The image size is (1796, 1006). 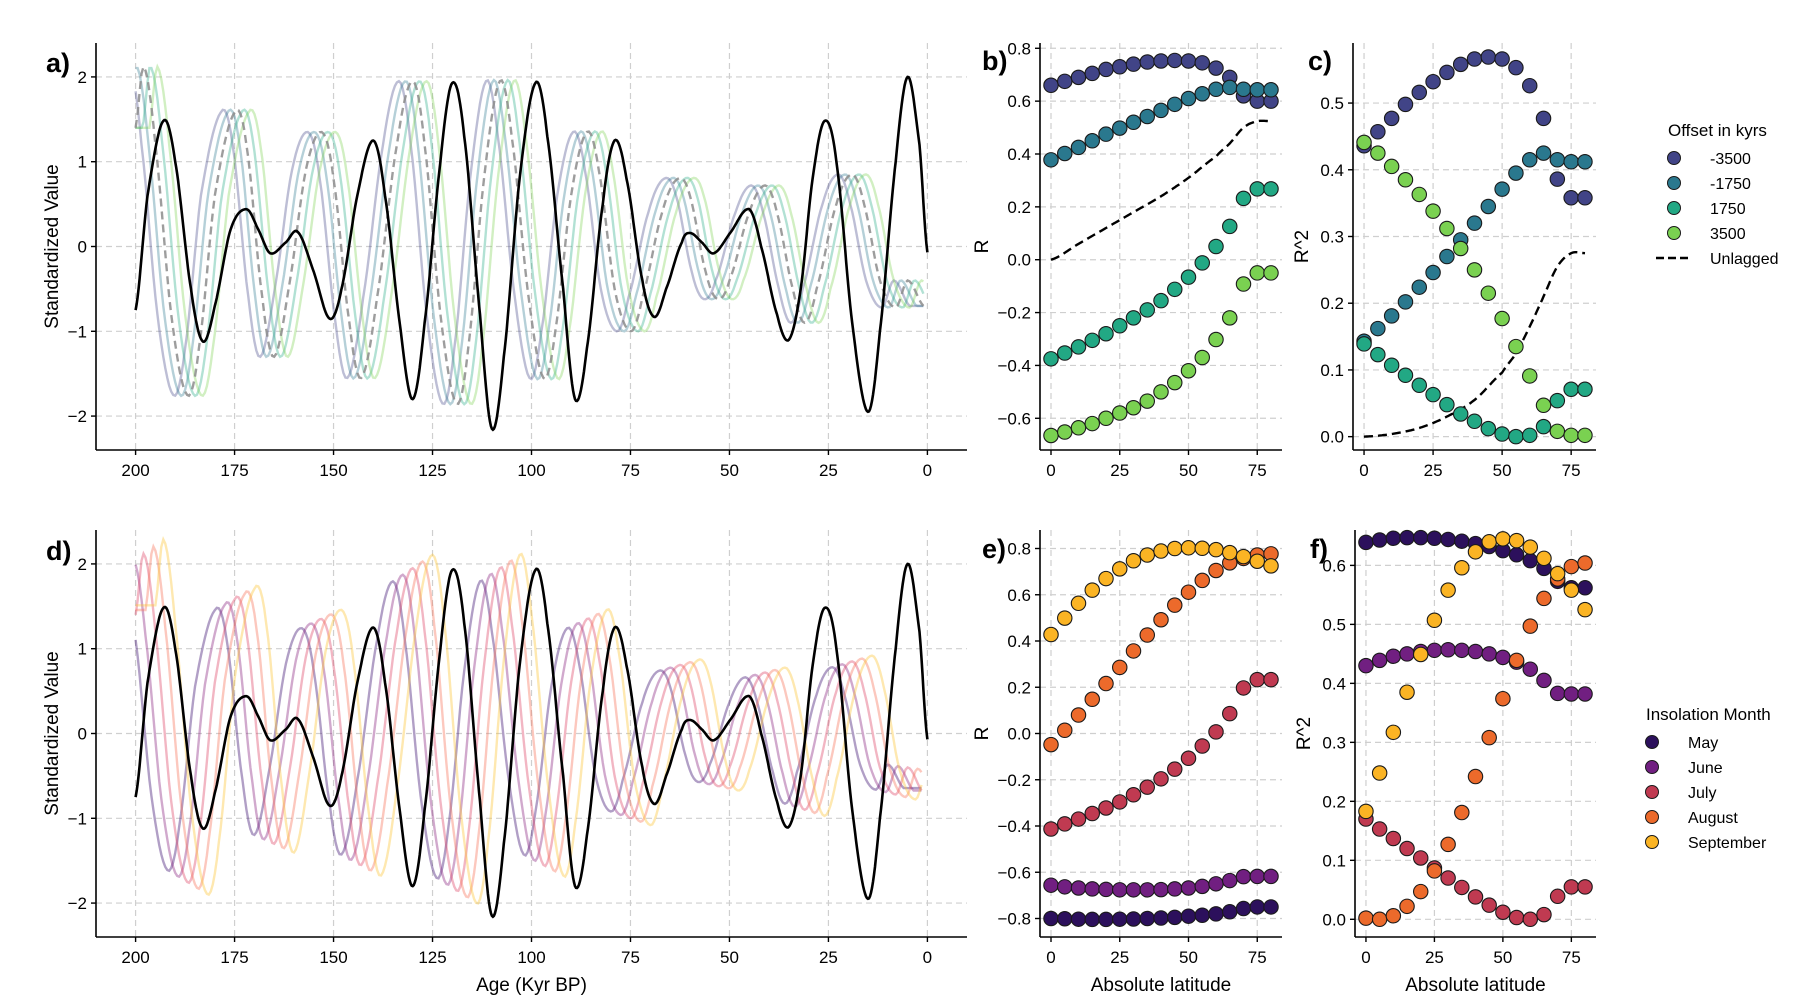 I want to click on legend-item-1750: 1750, so click(x=1706, y=209).